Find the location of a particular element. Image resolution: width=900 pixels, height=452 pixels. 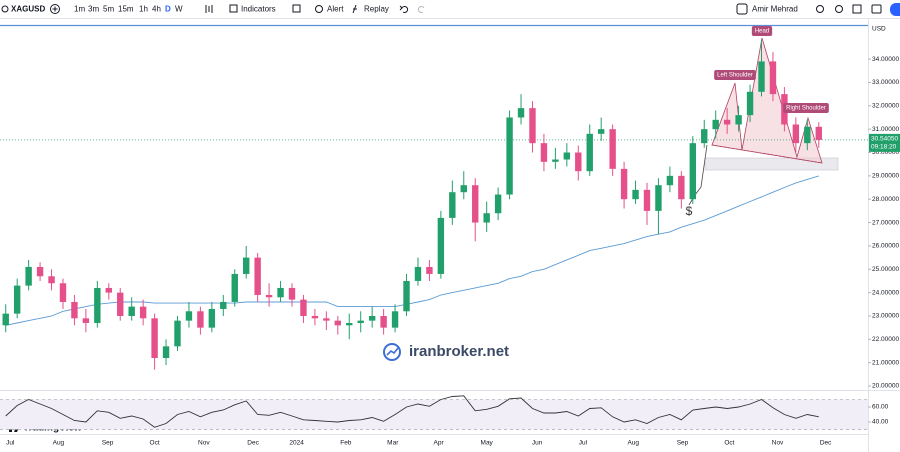

alert-button: Alert is located at coordinates (335, 9).